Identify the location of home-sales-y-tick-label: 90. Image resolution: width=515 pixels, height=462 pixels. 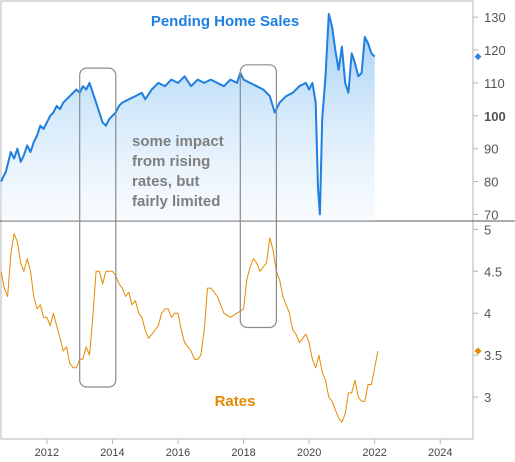
(491, 149).